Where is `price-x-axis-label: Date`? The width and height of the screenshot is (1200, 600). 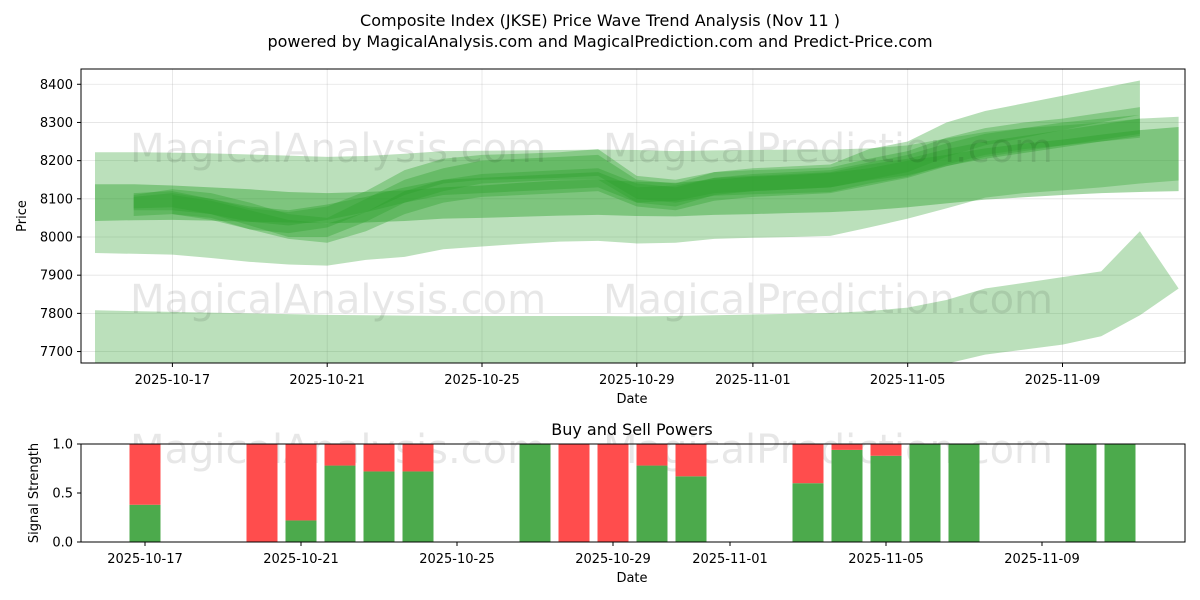 price-x-axis-label: Date is located at coordinates (631, 399).